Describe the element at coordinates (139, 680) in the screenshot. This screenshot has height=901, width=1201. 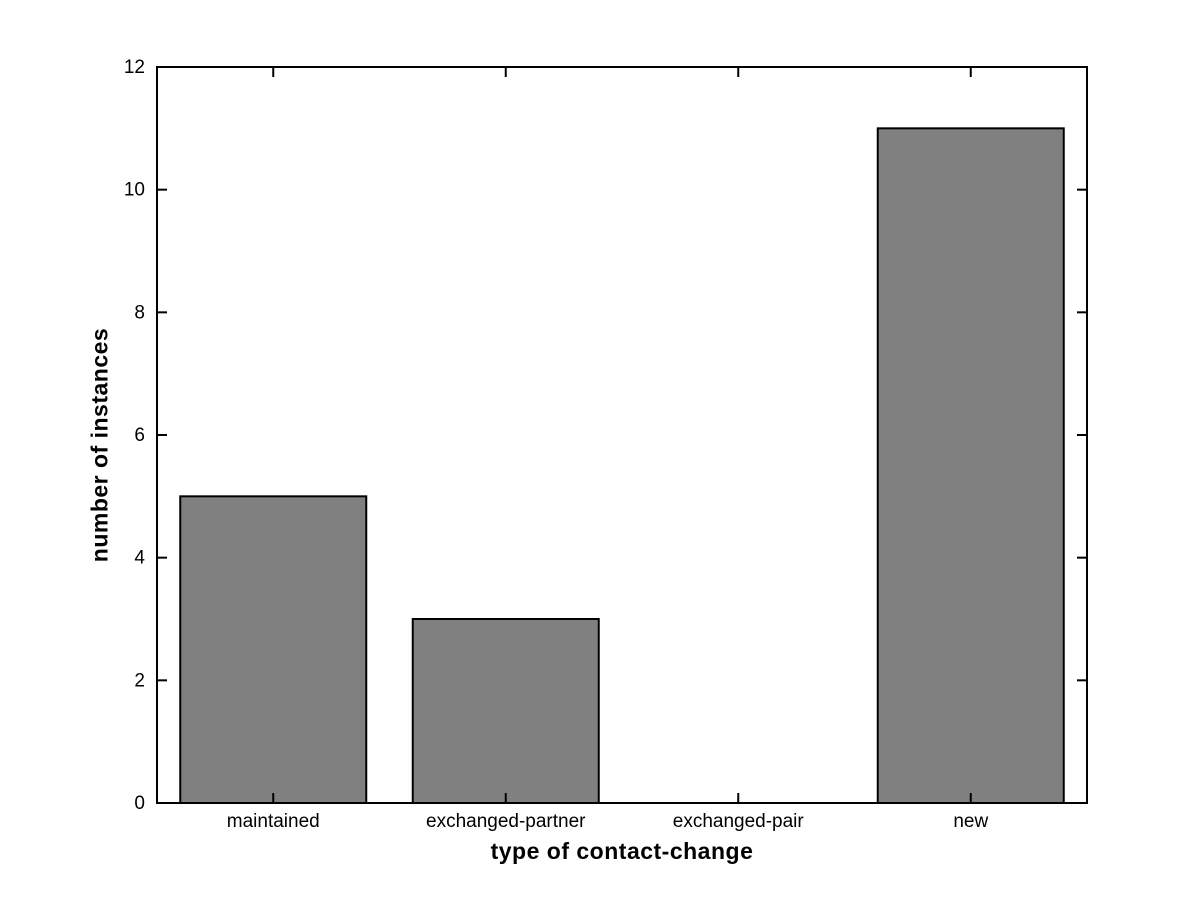
I see `y-tick-label-2: 2` at that location.